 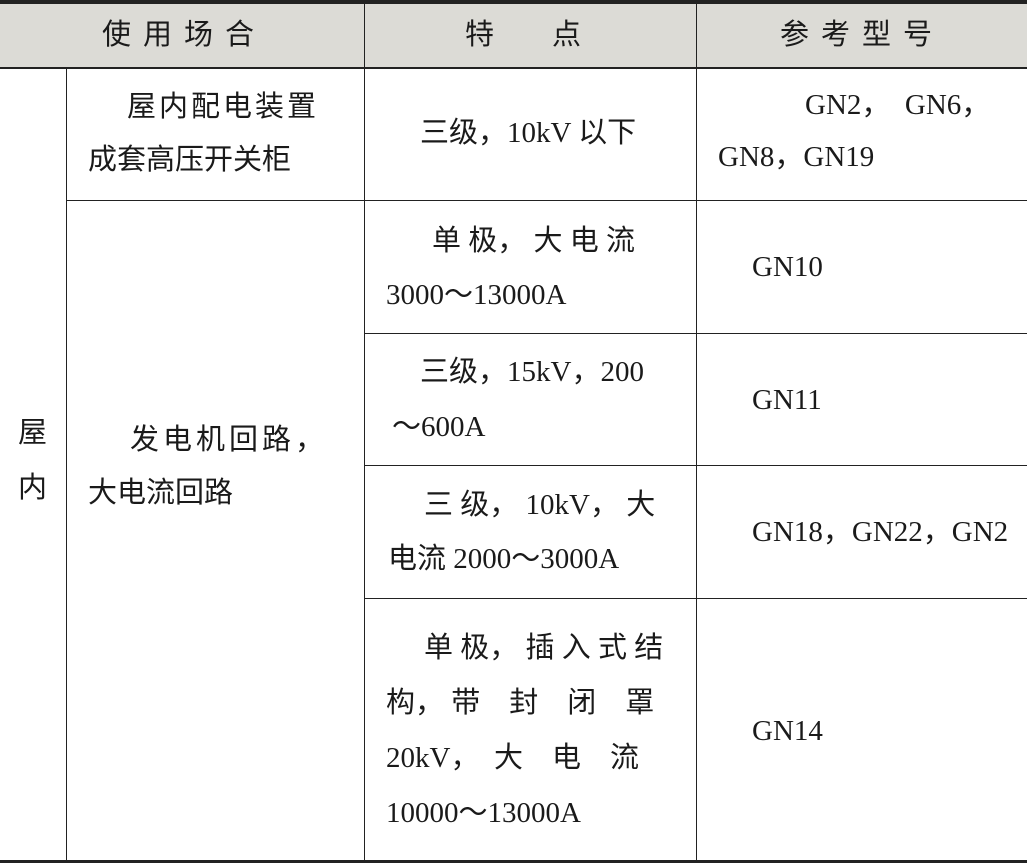 What do you see at coordinates (504, 559) in the screenshot?
I see `feature-cell: 电流 2000～3000A` at bounding box center [504, 559].